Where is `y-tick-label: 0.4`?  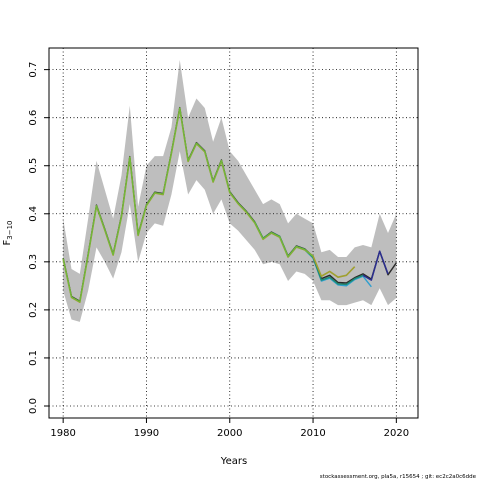 y-tick-label: 0.4 is located at coordinates (33, 214).